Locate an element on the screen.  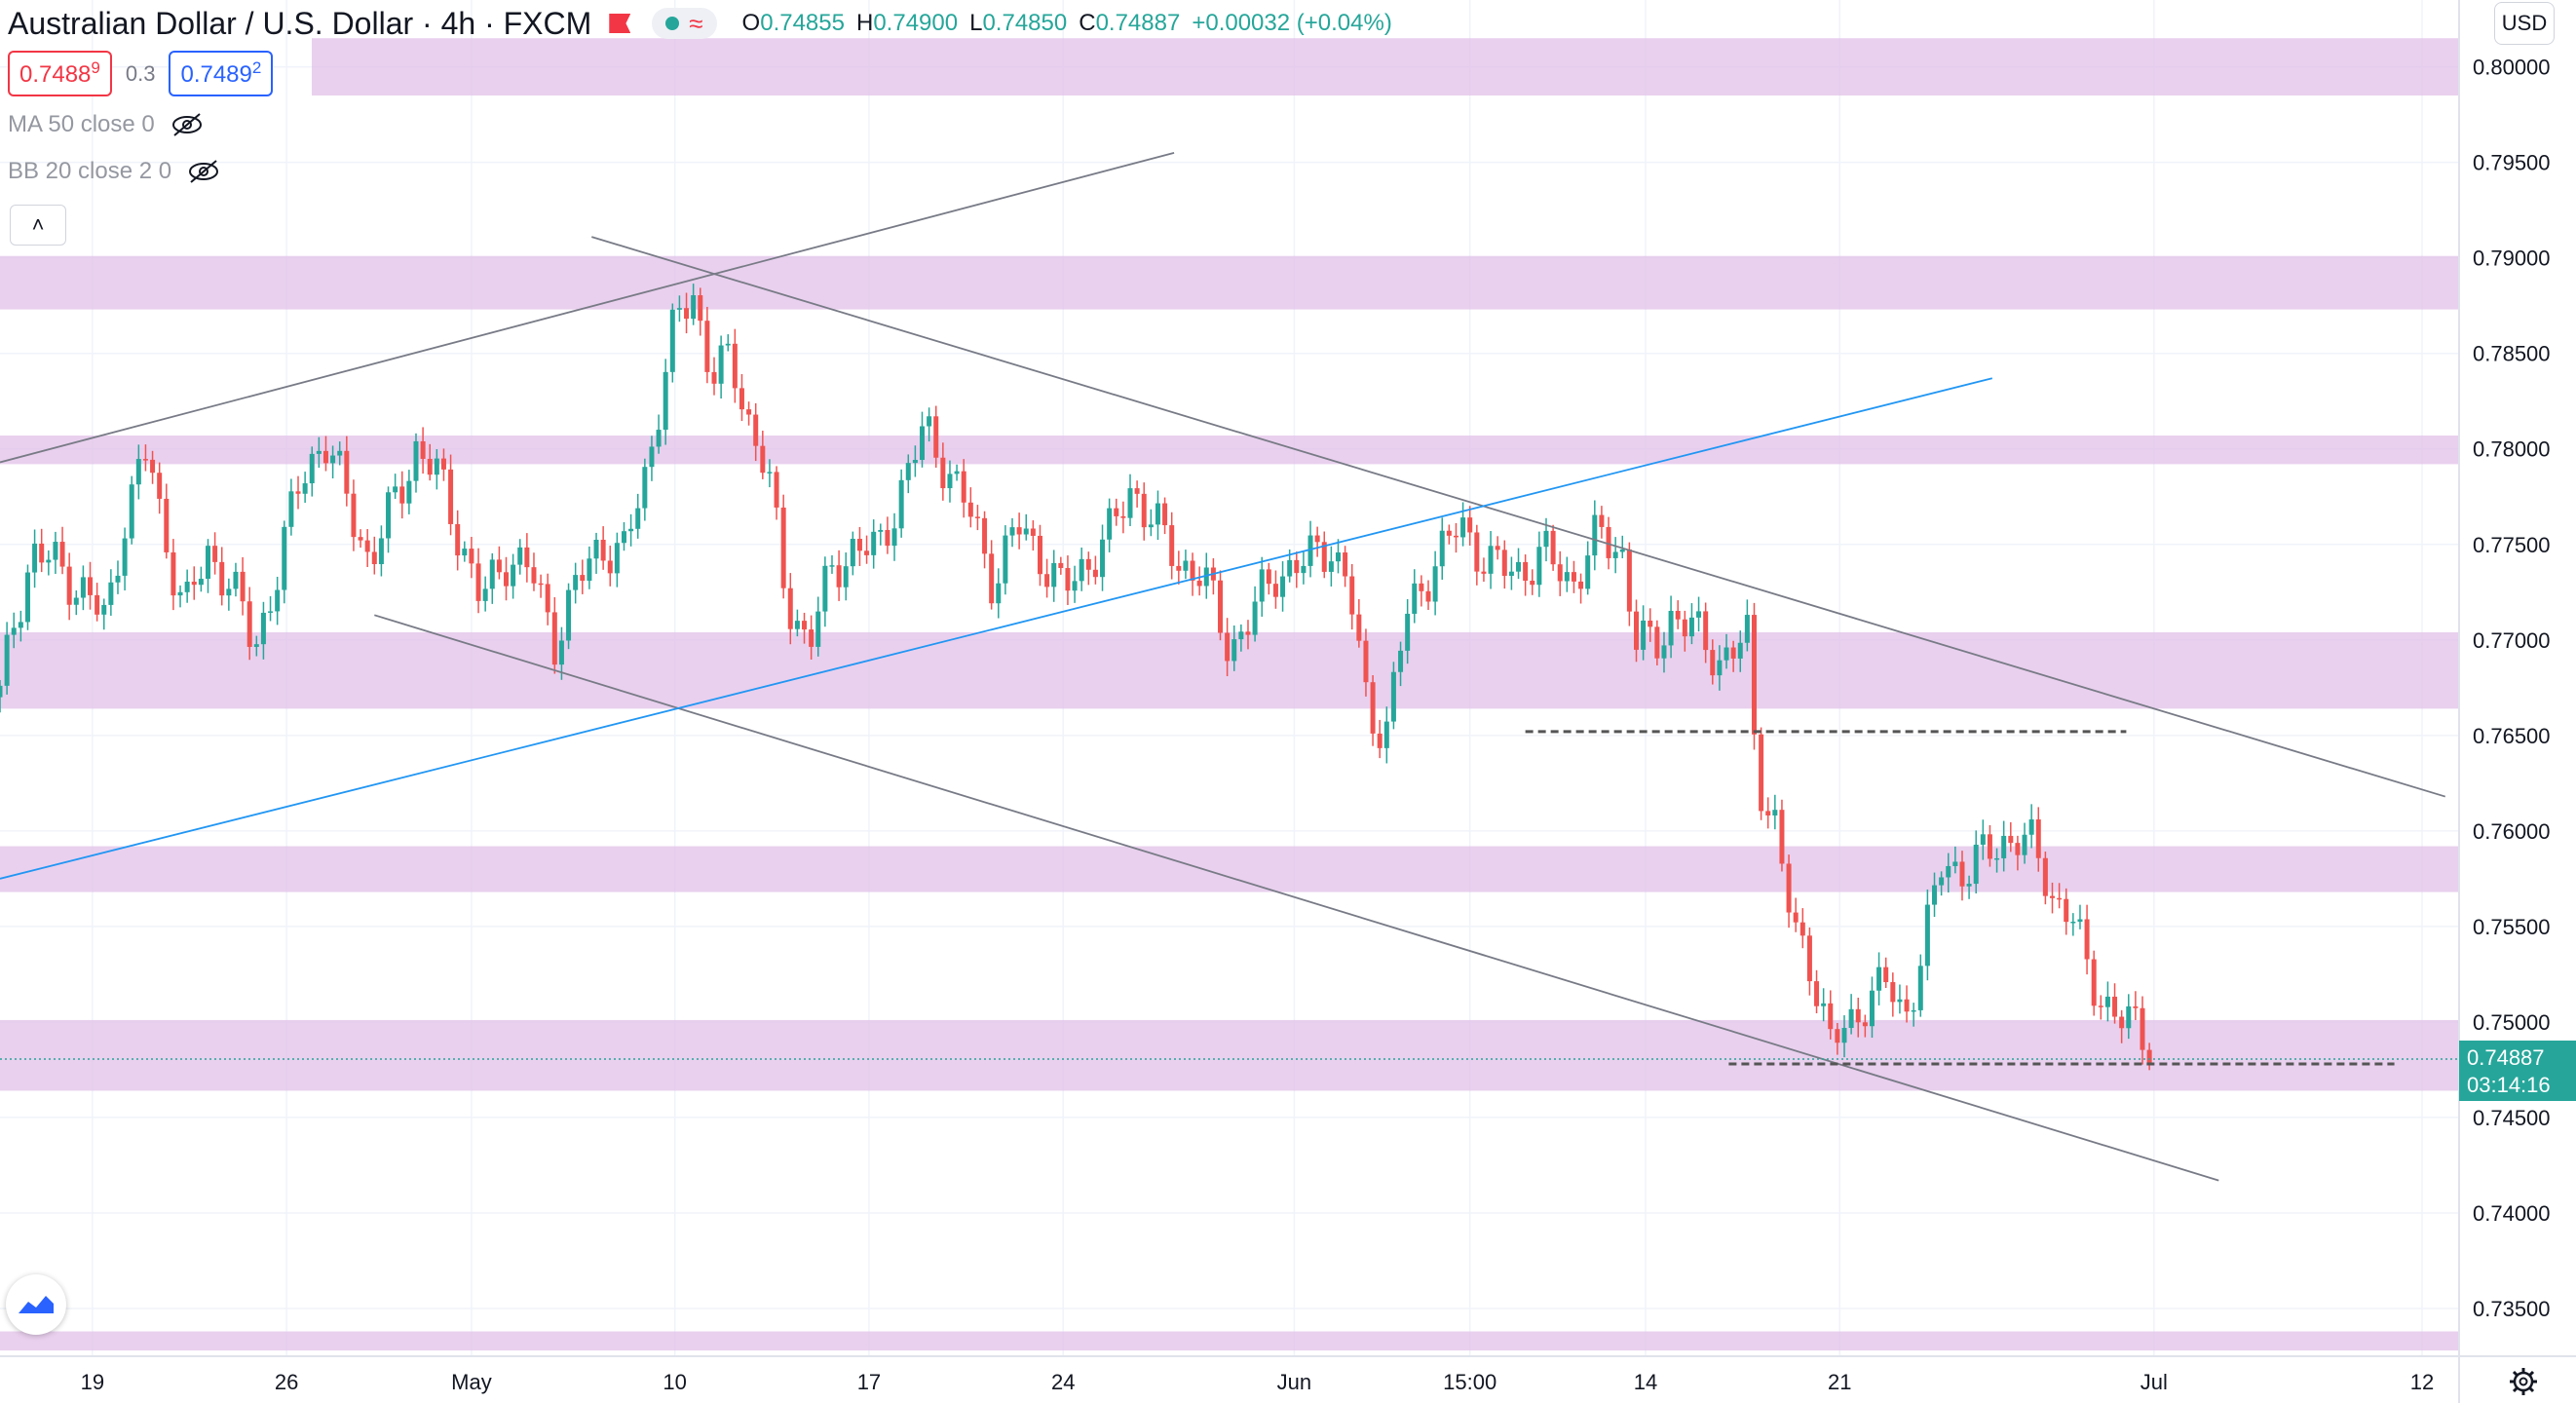
time-tick-label: 17 is located at coordinates (869, 1382).